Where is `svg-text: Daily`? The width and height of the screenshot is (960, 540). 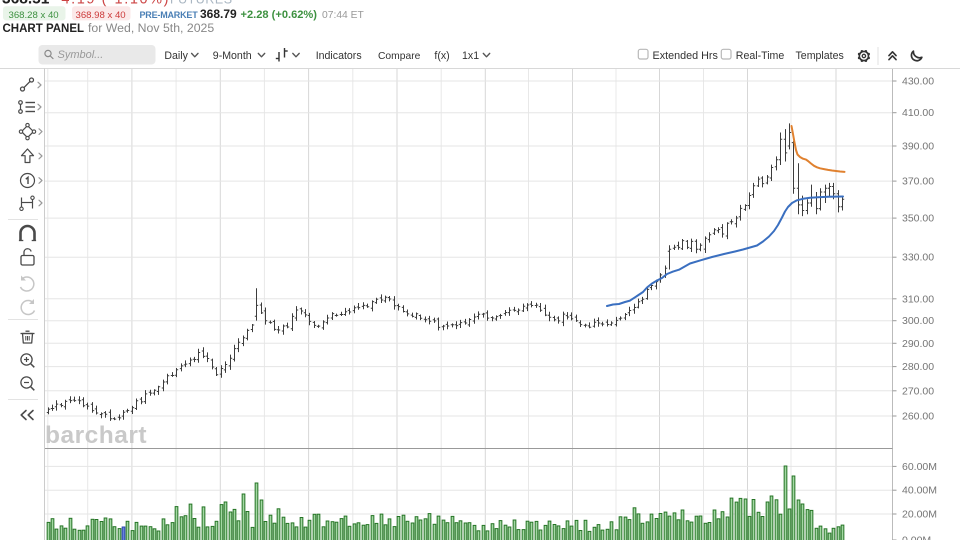 svg-text: Daily is located at coordinates (176, 56).